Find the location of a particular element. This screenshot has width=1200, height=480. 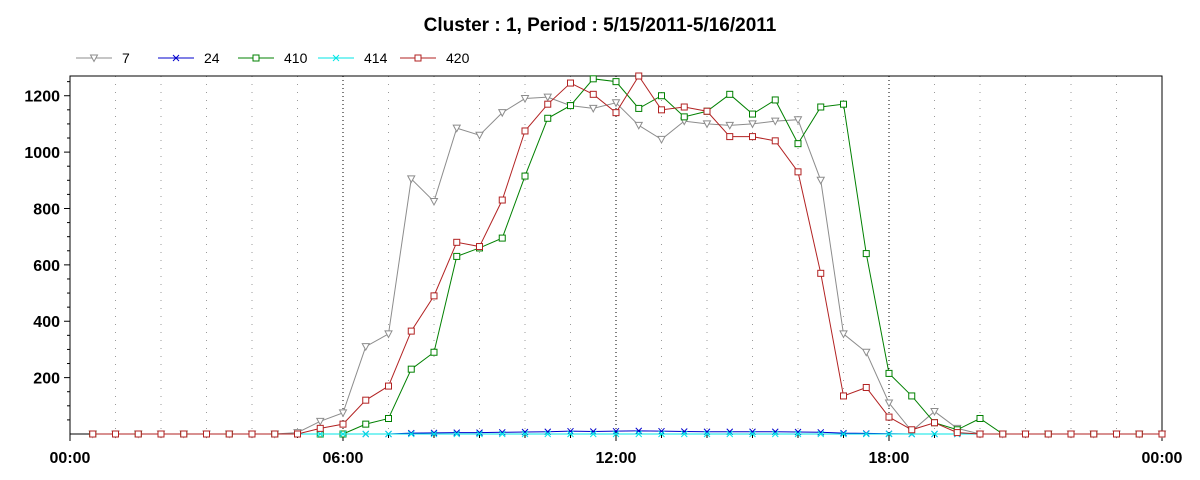

y-tick-label: 400 is located at coordinates (46, 322).